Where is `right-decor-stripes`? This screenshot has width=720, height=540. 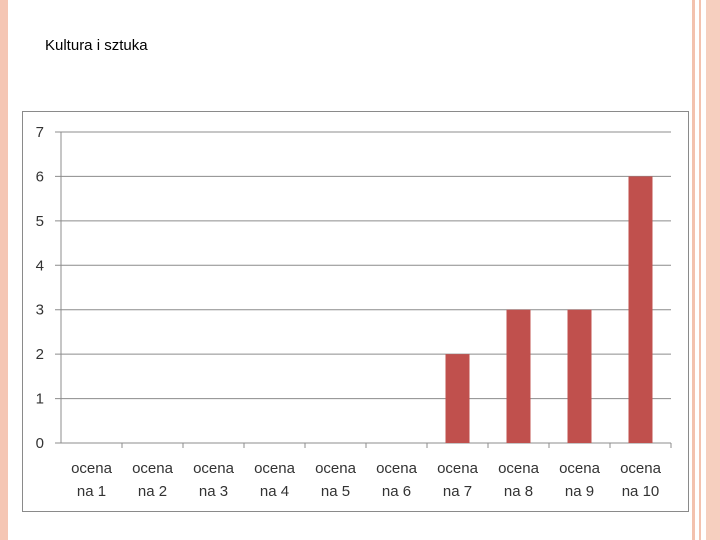 right-decor-stripes is located at coordinates (705, 270).